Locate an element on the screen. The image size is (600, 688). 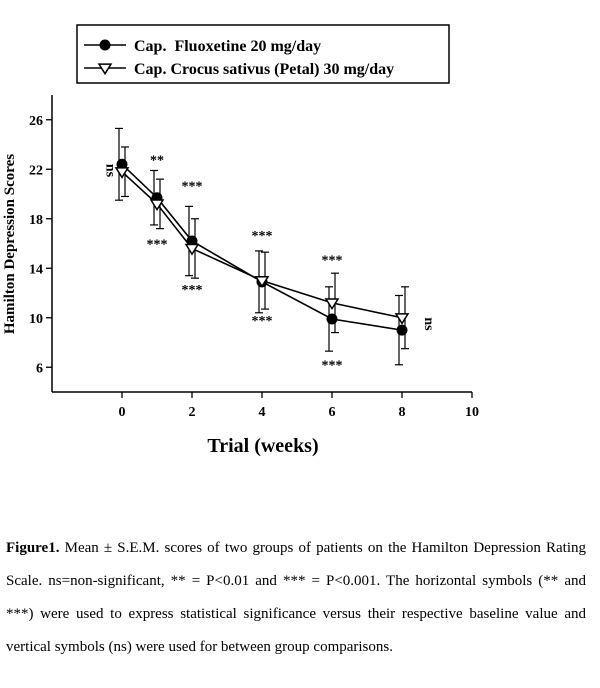
y-axis-label: Hamilton Depression Scores is located at coordinates (10, 244).